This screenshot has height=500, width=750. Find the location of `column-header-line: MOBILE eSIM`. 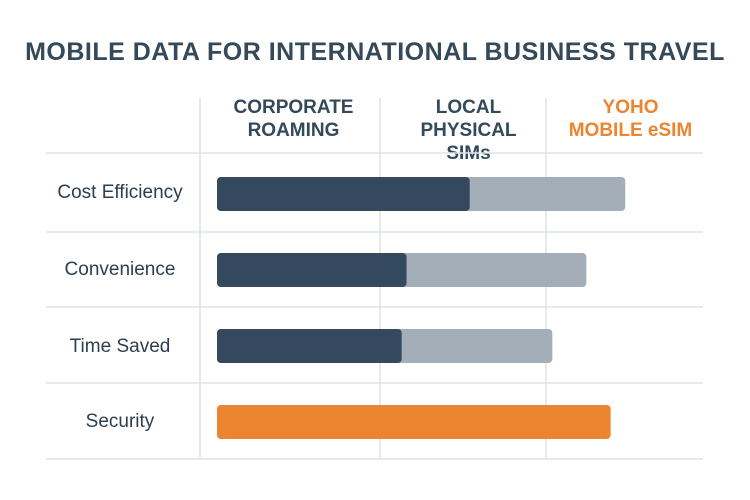

column-header-line: MOBILE eSIM is located at coordinates (630, 130).